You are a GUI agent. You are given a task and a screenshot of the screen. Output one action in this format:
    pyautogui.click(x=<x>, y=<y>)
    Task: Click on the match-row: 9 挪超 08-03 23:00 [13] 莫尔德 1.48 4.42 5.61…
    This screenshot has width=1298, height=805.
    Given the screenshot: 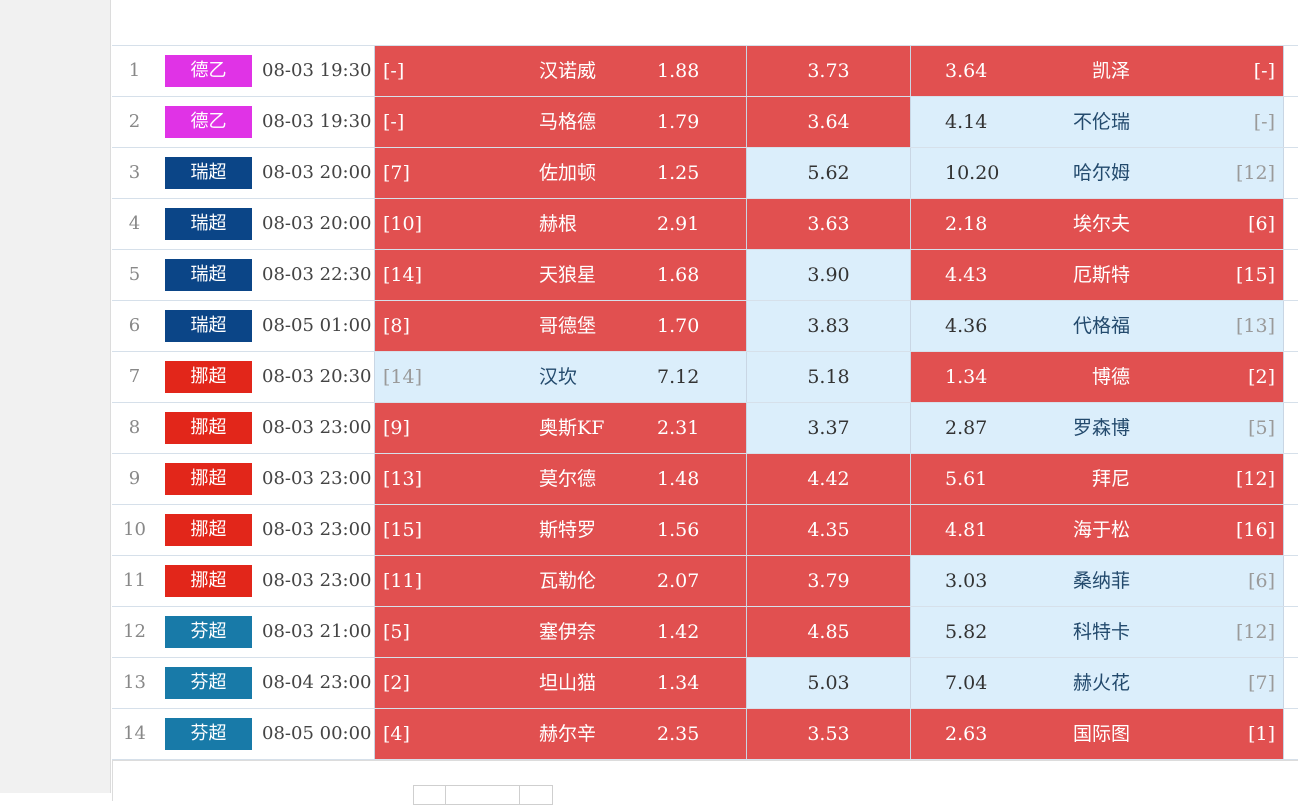 What is the action you would take?
    pyautogui.click(x=705, y=479)
    